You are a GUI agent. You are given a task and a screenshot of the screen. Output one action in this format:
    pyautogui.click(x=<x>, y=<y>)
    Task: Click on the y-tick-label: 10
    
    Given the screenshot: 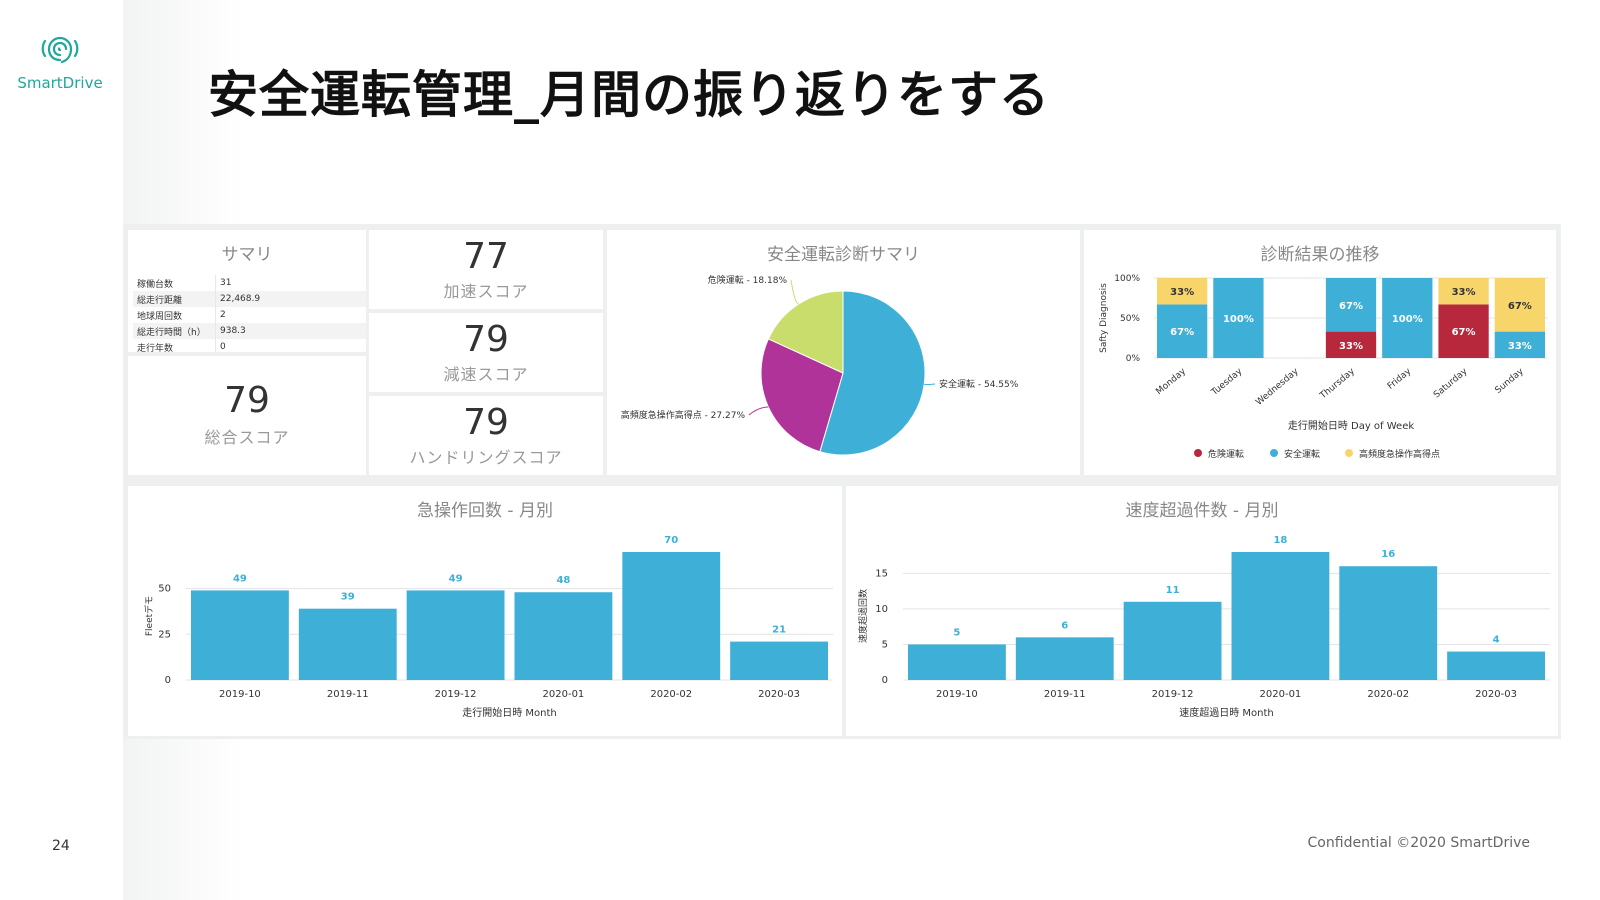 What is the action you would take?
    pyautogui.click(x=881, y=609)
    